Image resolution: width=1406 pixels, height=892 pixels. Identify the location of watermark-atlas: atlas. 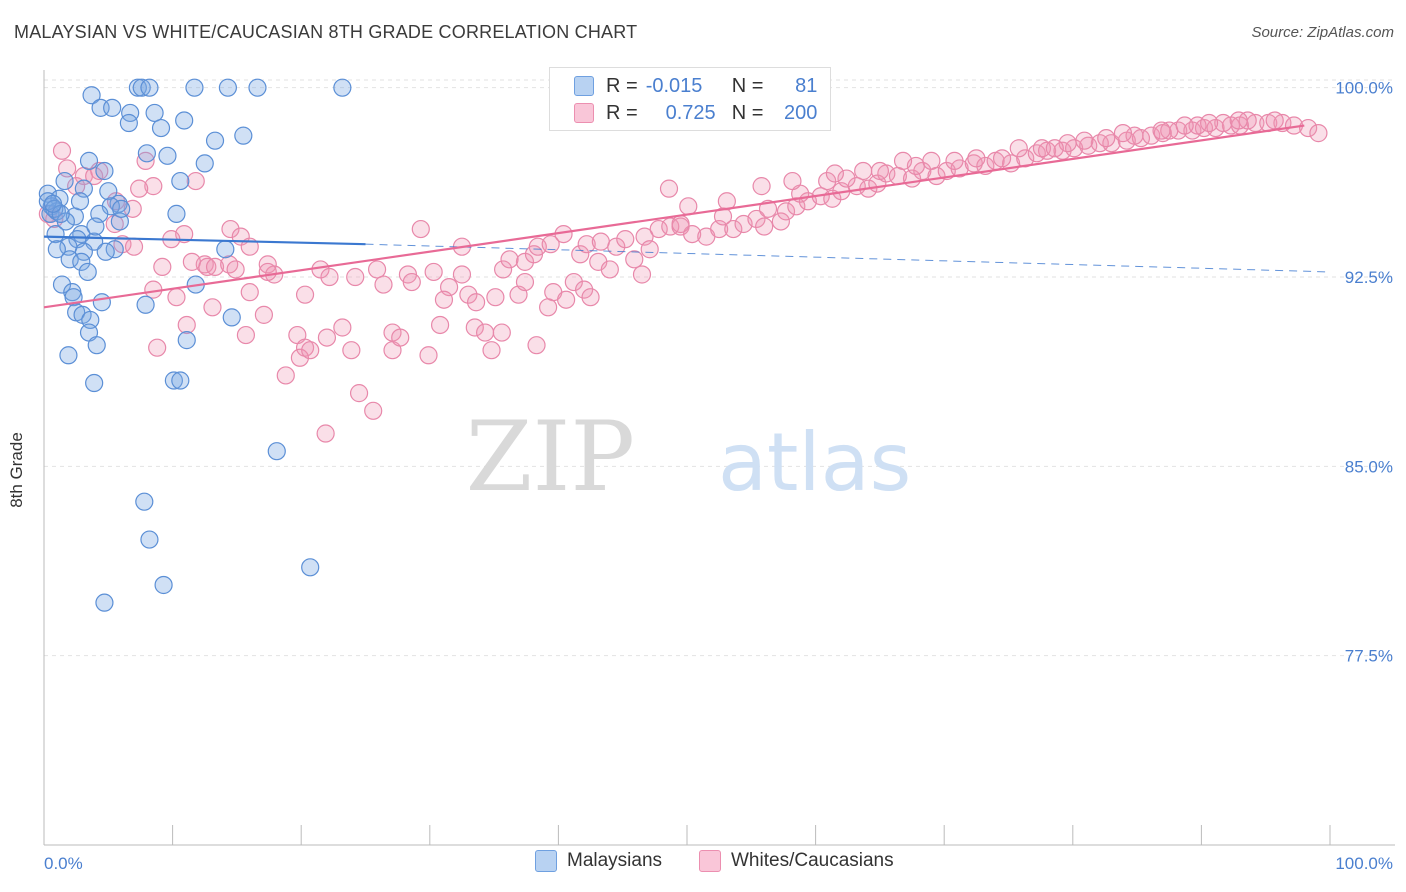
(814, 462).